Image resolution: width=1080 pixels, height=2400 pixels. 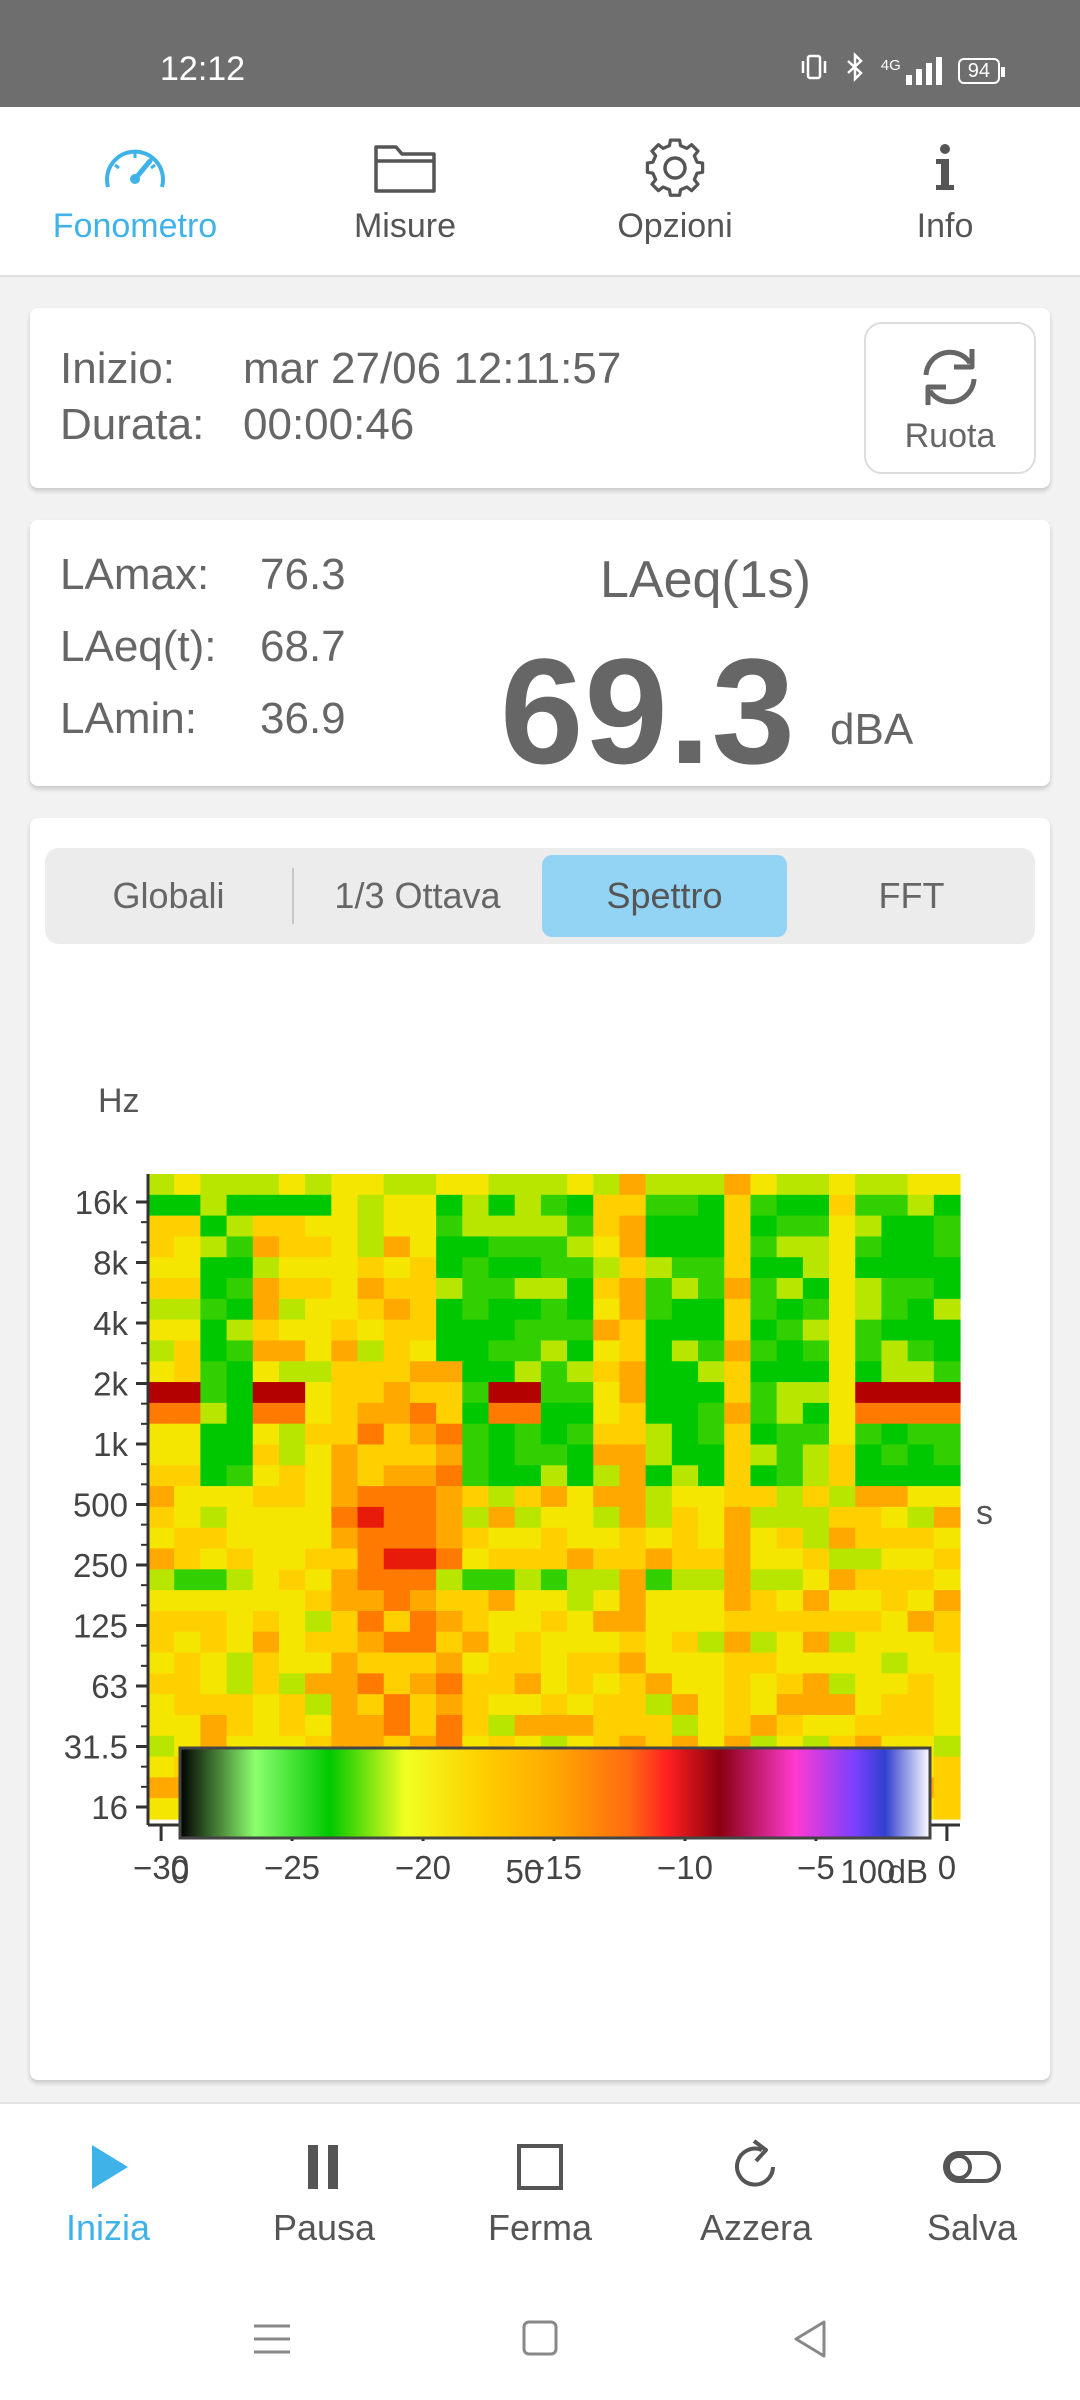 I want to click on segment-spettro: Spettro, so click(x=664, y=896).